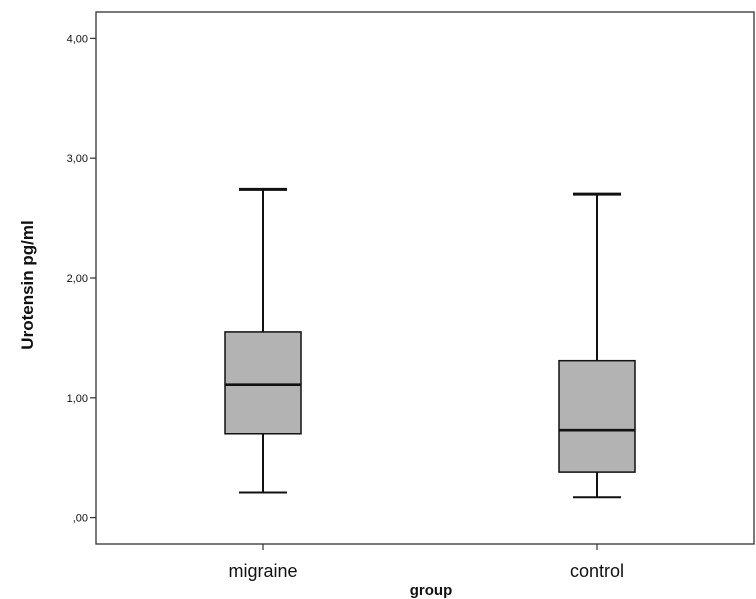 This screenshot has width=756, height=599. Describe the element at coordinates (597, 571) in the screenshot. I see `x-tick-label: control` at that location.